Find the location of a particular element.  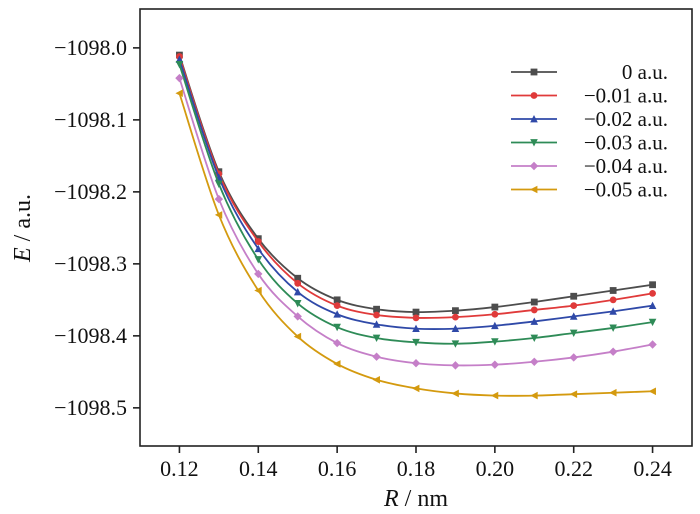

legend-label: −0.01 a.u. is located at coordinates (626, 96).